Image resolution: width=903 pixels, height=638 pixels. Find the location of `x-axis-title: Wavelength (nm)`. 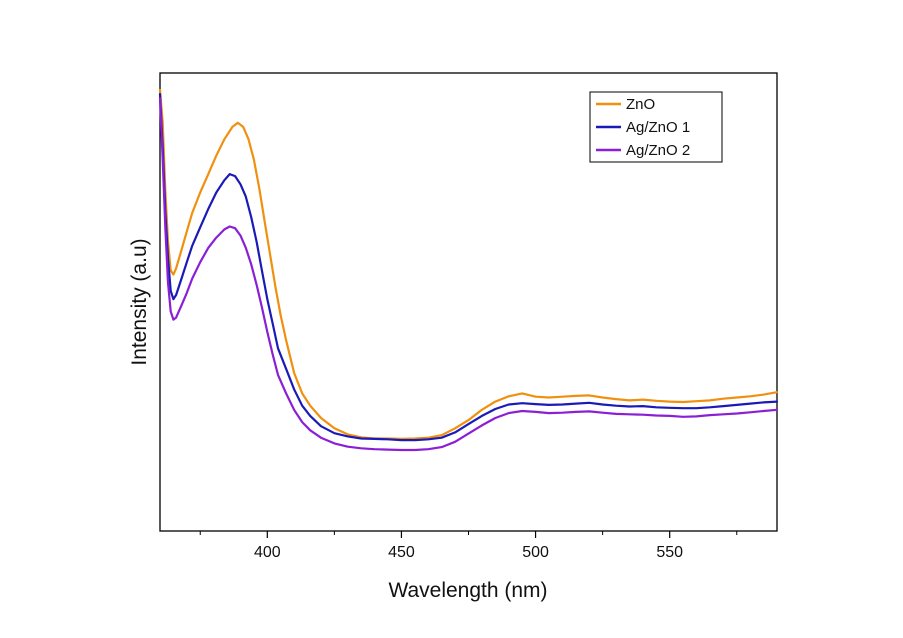

x-axis-title: Wavelength (nm) is located at coordinates (467, 590).